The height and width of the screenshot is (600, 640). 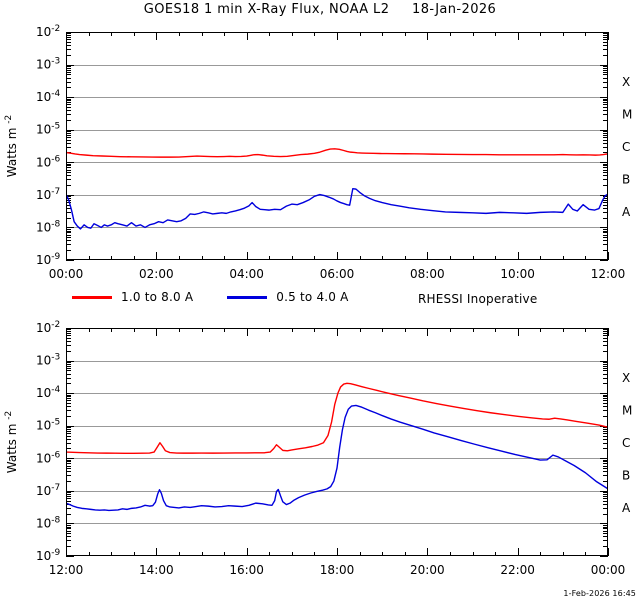 I want to click on generated-timestamp: 1-Feb-2026 16:45, so click(x=599, y=593).